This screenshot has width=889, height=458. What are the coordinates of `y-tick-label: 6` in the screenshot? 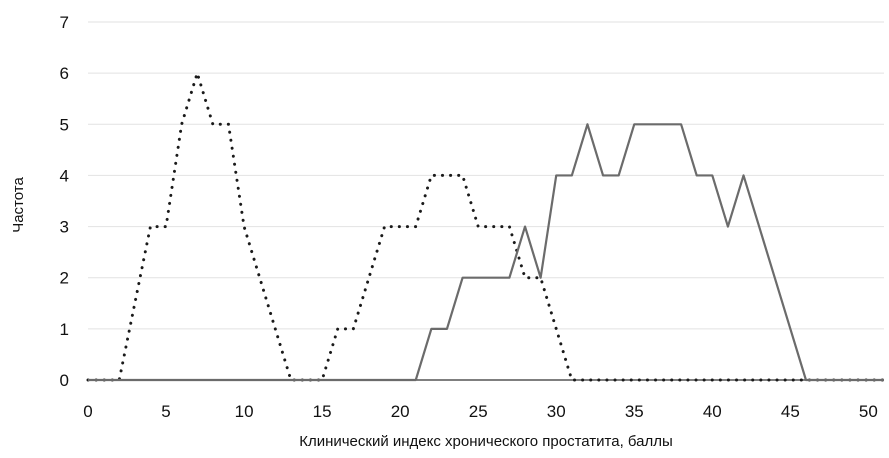 It's located at (64, 73).